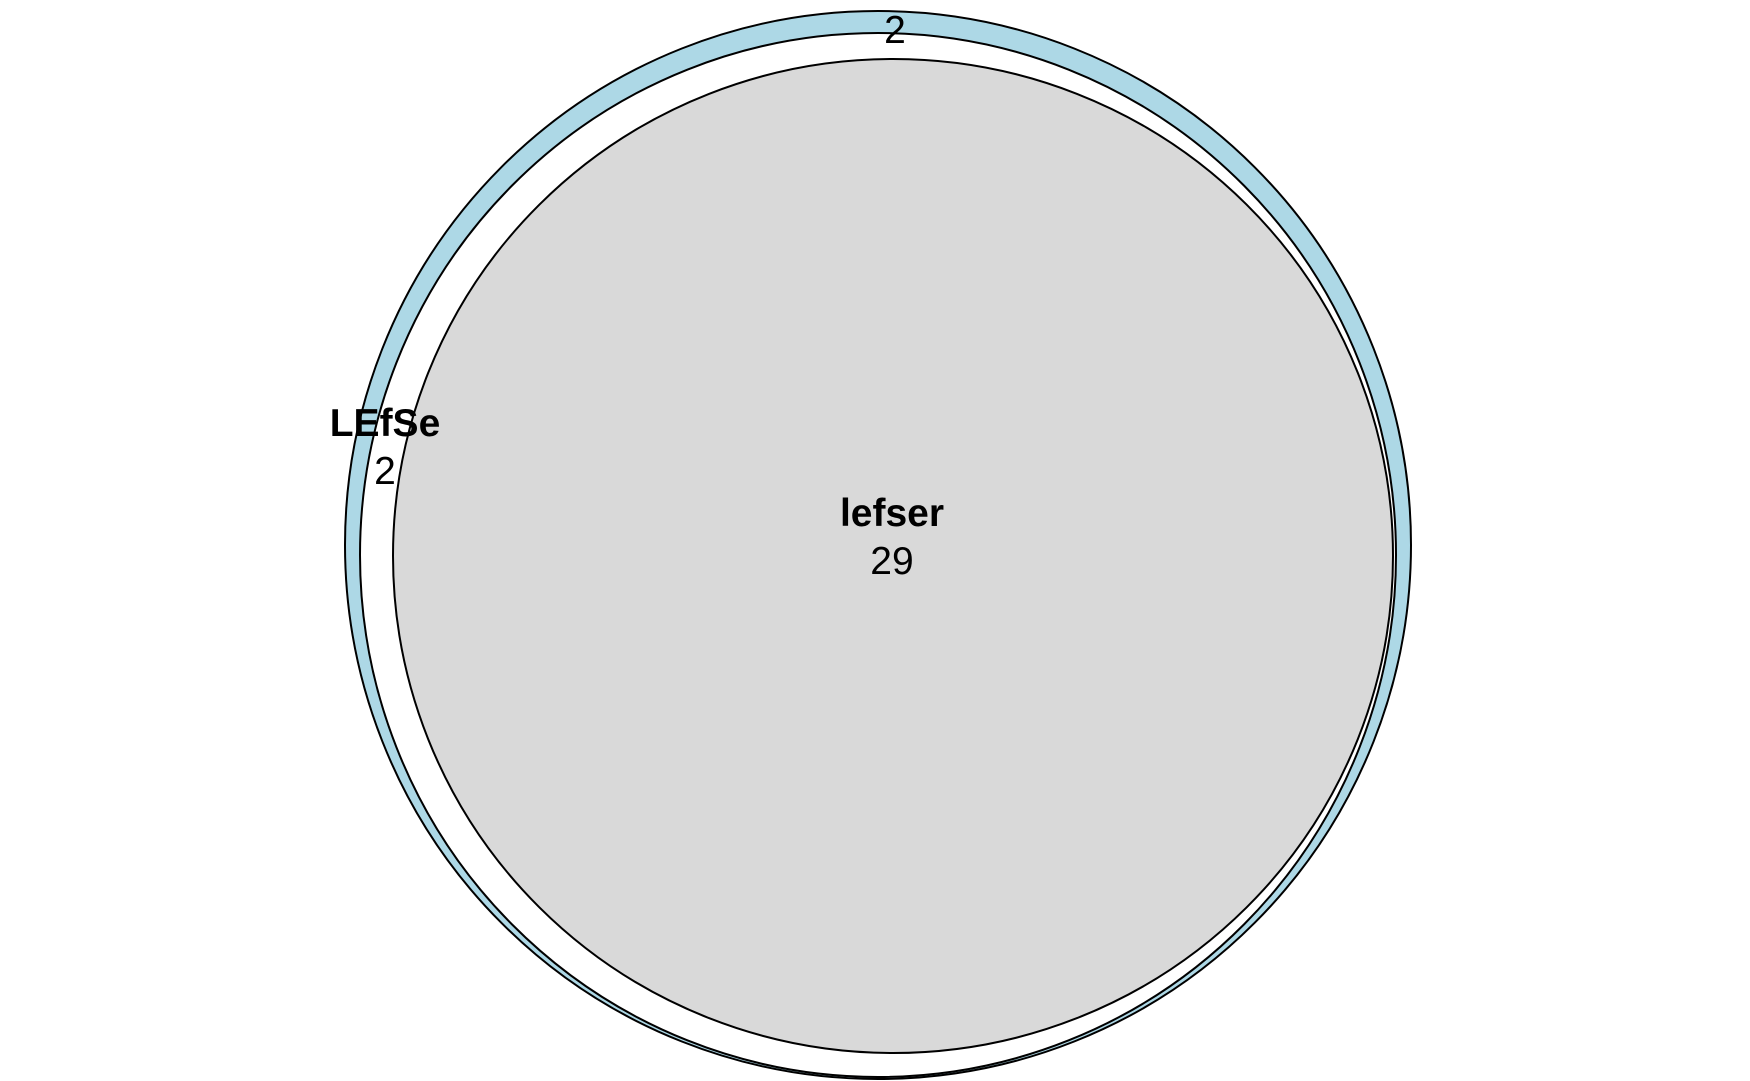  What do you see at coordinates (385, 423) in the screenshot?
I see `lefse-set-label: LEfSe` at bounding box center [385, 423].